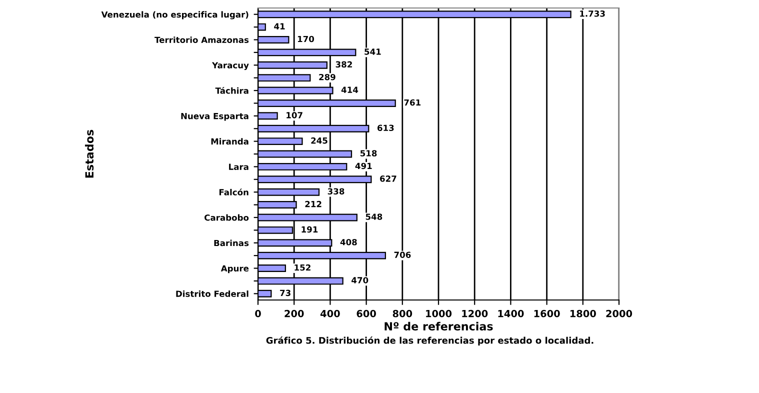 The width and height of the screenshot is (759, 393). Describe the element at coordinates (201, 40) in the screenshot. I see `y-tick-label: Territorio Amazonas` at that location.